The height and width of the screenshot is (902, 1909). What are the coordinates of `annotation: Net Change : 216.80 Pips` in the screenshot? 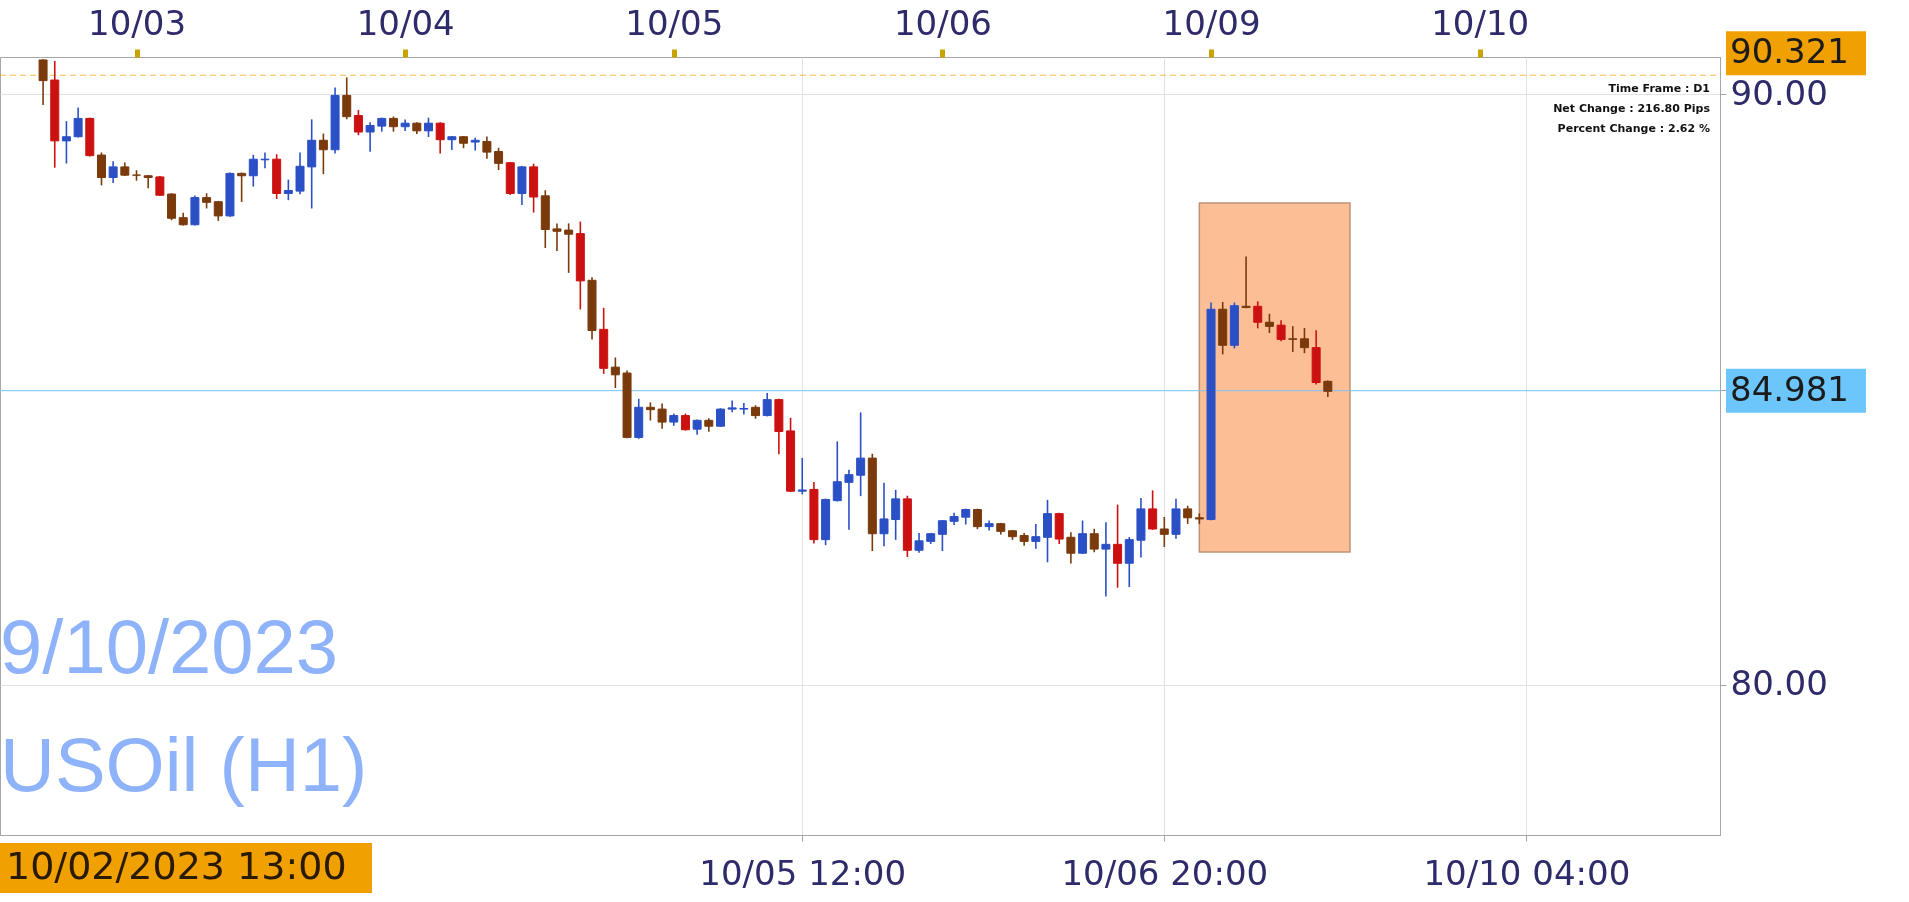 It's located at (1632, 108).